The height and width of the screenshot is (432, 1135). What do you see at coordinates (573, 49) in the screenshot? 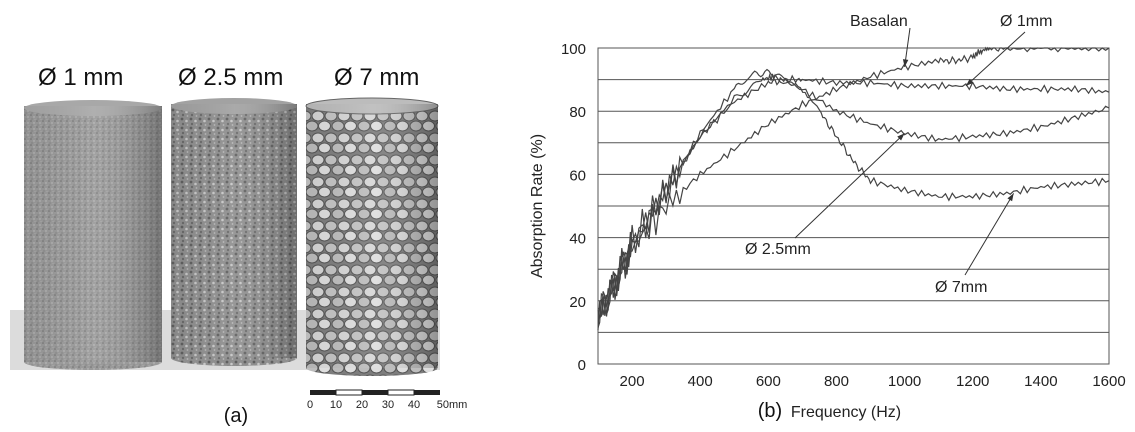
I see `y-tick-label: 100` at bounding box center [573, 49].